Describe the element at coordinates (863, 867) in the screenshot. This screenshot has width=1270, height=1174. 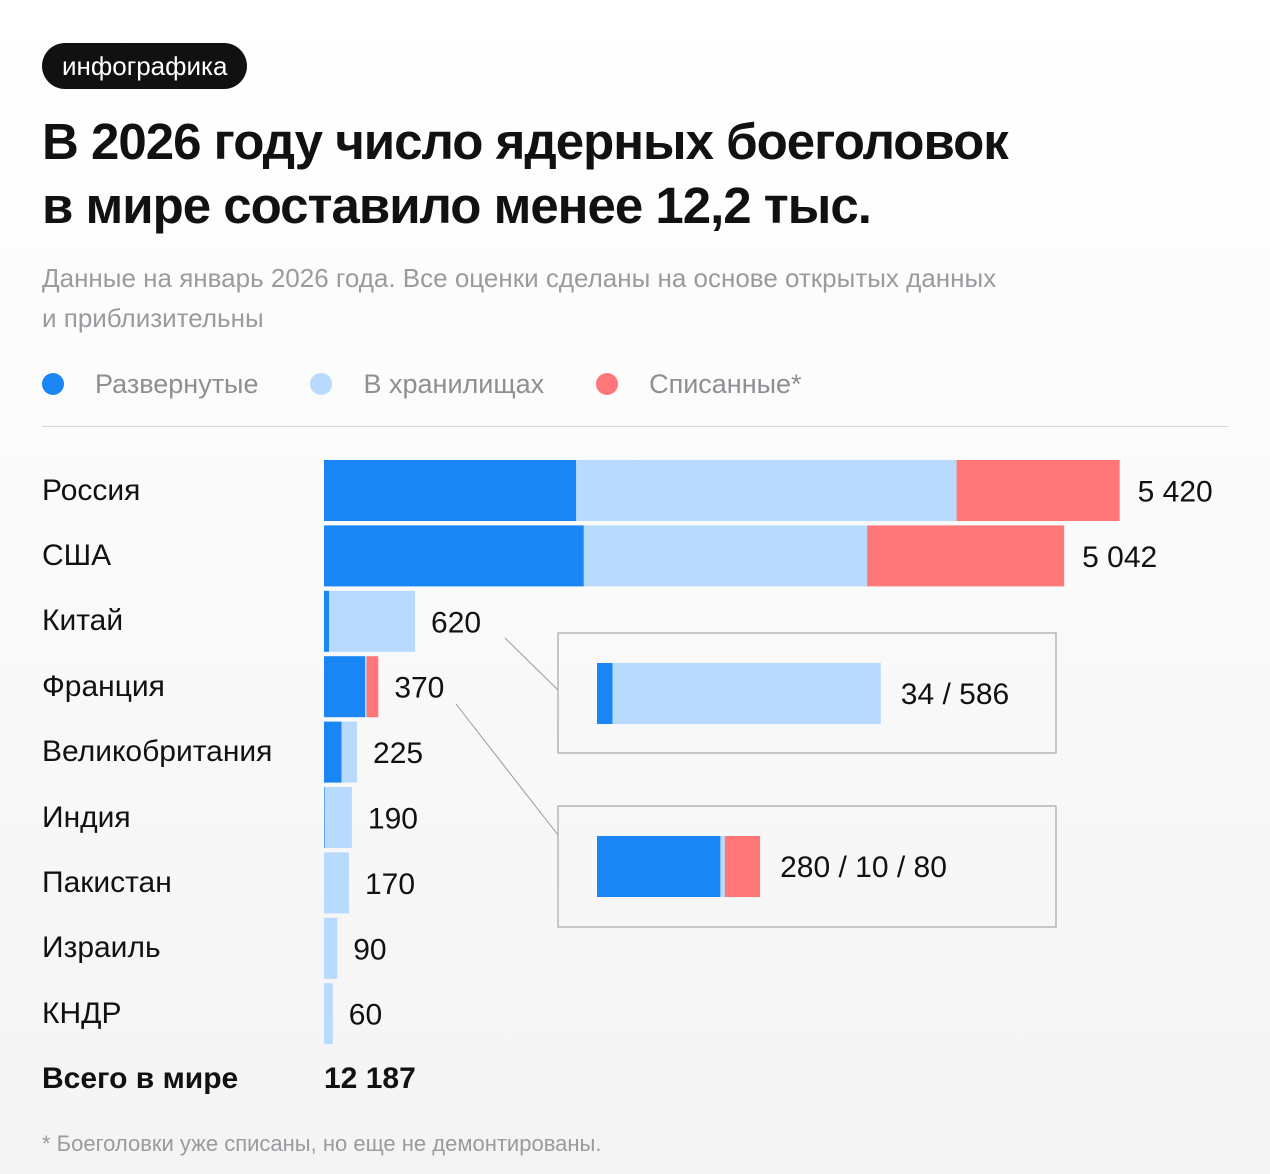
I see `callout-value-label: 280 / 10 / 80` at that location.